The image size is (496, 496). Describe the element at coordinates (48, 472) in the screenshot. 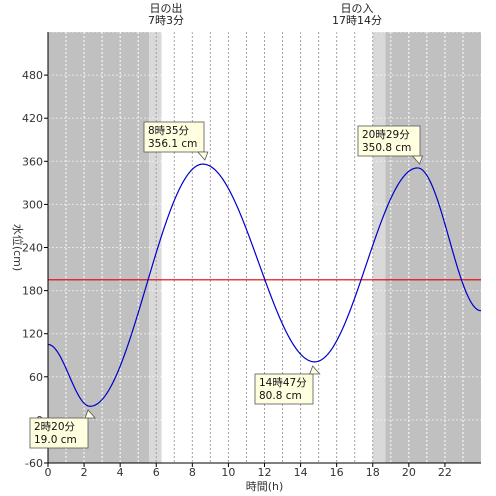

I see `x-tick-label: 0` at that location.